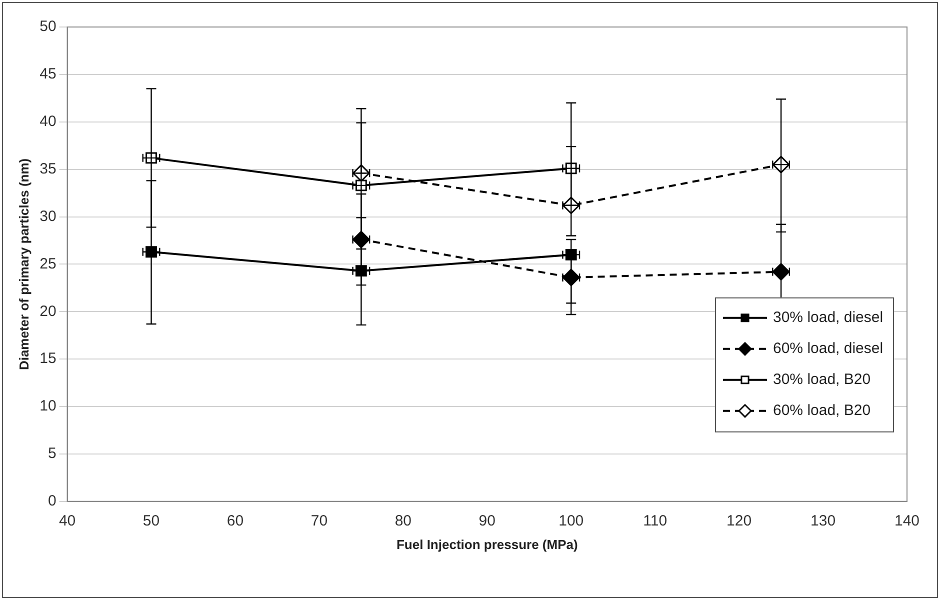  Describe the element at coordinates (48, 359) in the screenshot. I see `y-tick-label: 15` at that location.